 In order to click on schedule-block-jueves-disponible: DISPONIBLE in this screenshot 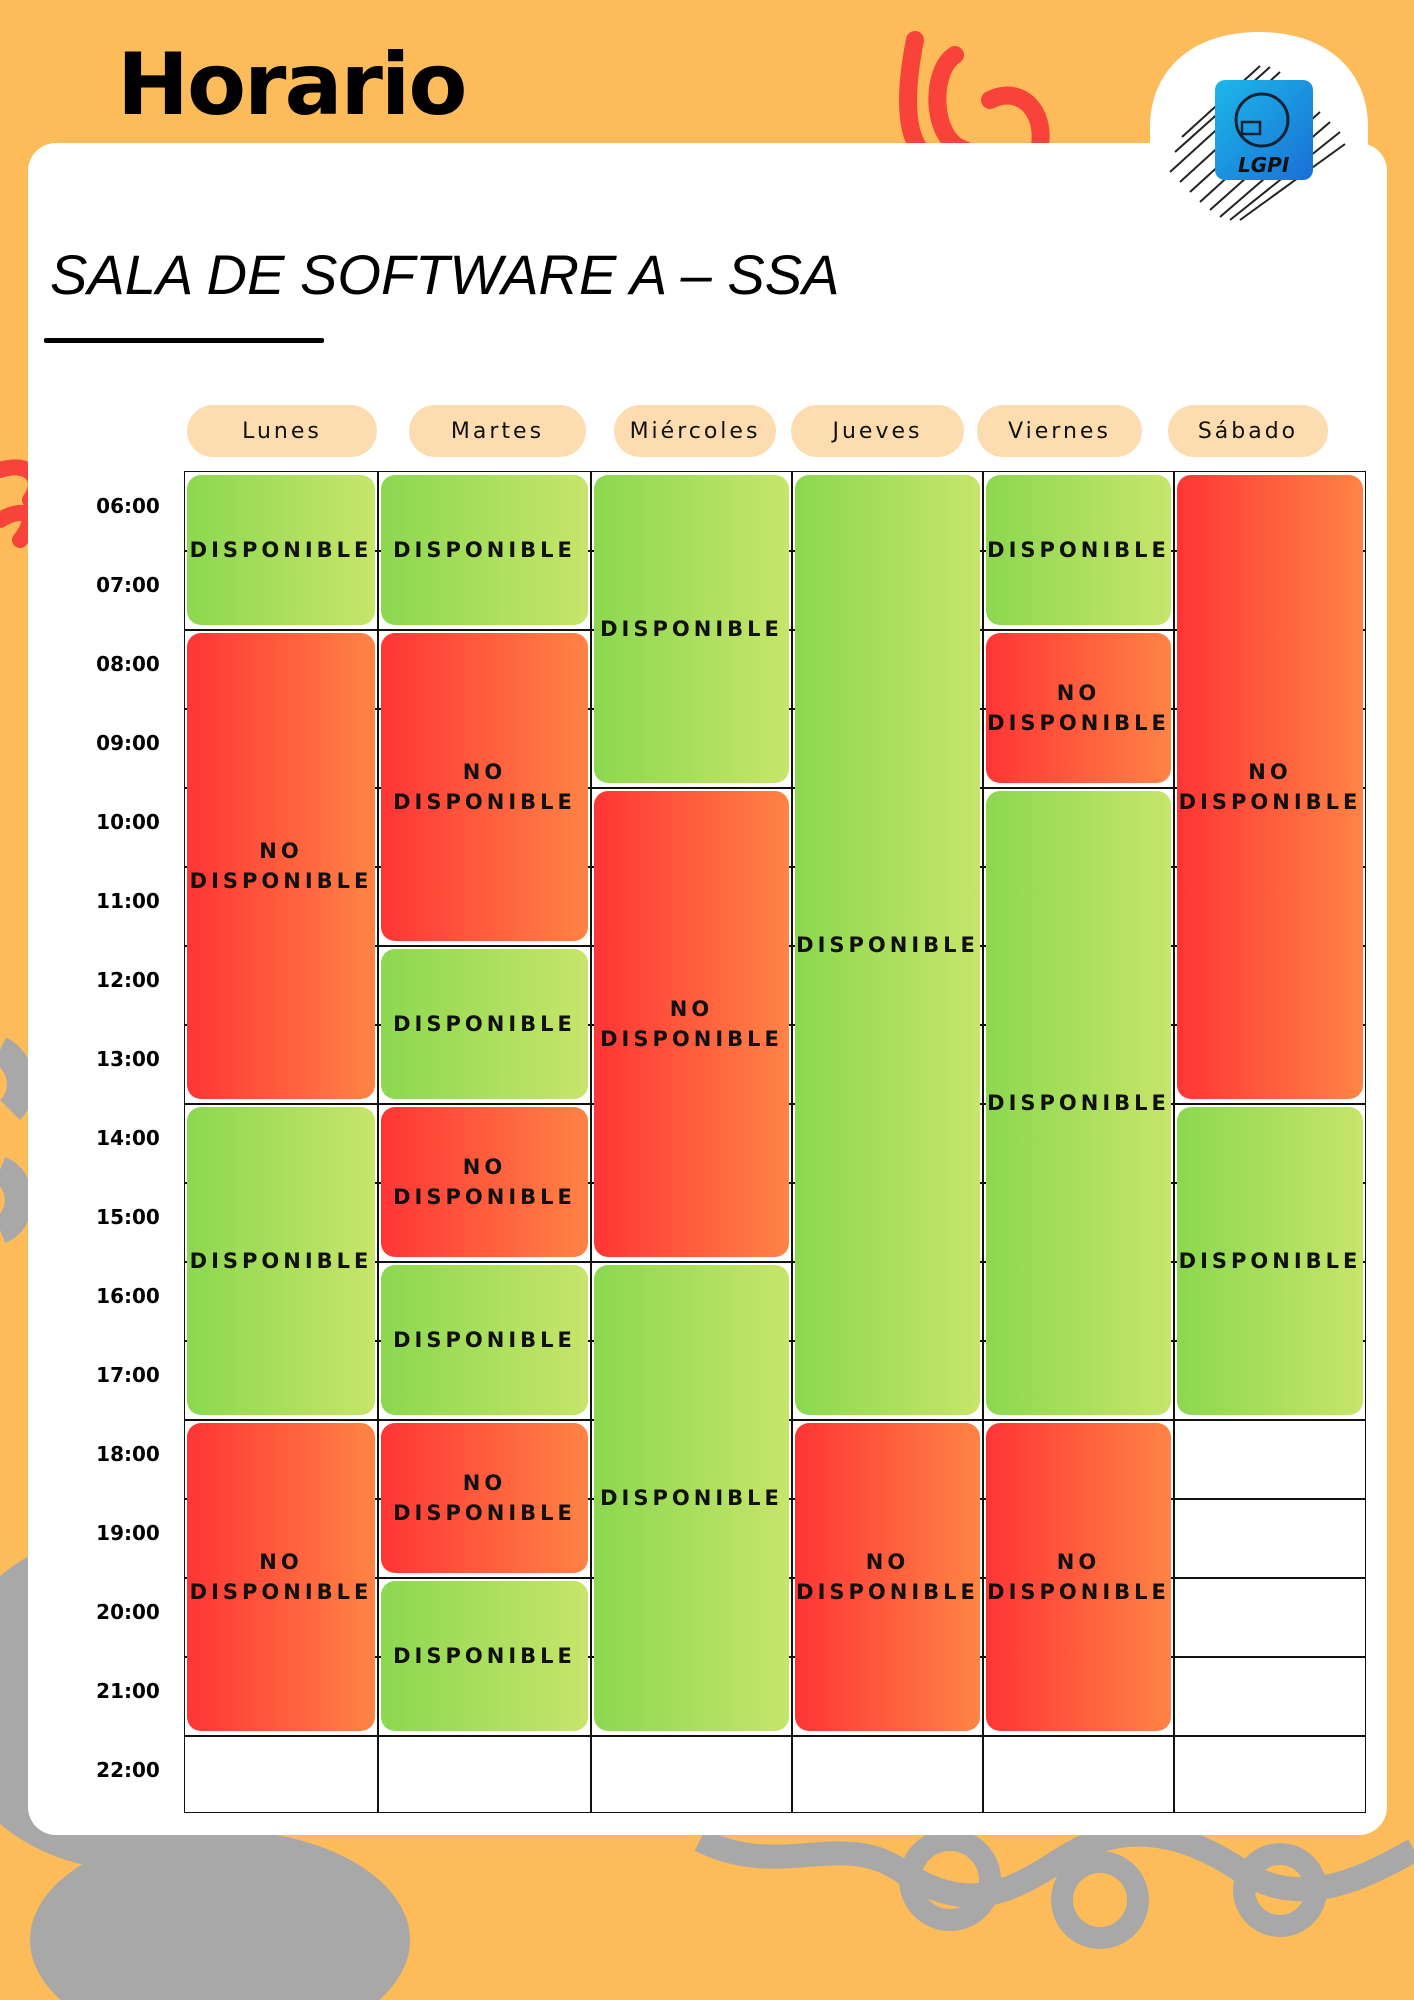, I will do `click(887, 945)`.